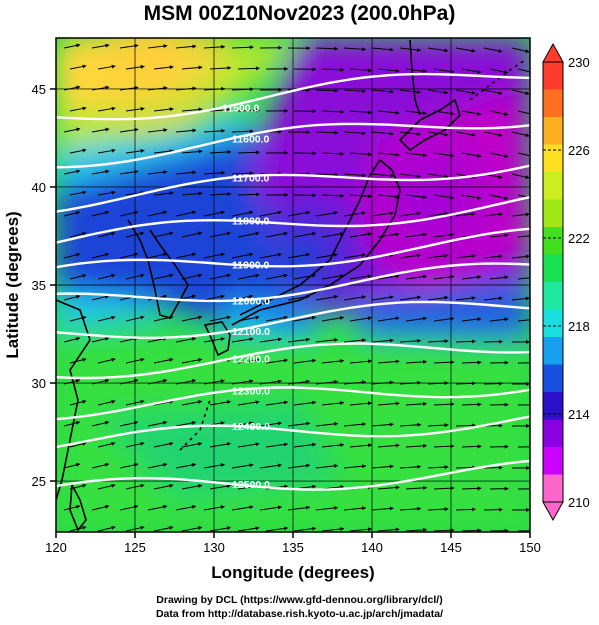 Image resolution: width=599 pixels, height=625 pixels. Describe the element at coordinates (553, 351) in the screenshot. I see `colorbar-segment` at that location.